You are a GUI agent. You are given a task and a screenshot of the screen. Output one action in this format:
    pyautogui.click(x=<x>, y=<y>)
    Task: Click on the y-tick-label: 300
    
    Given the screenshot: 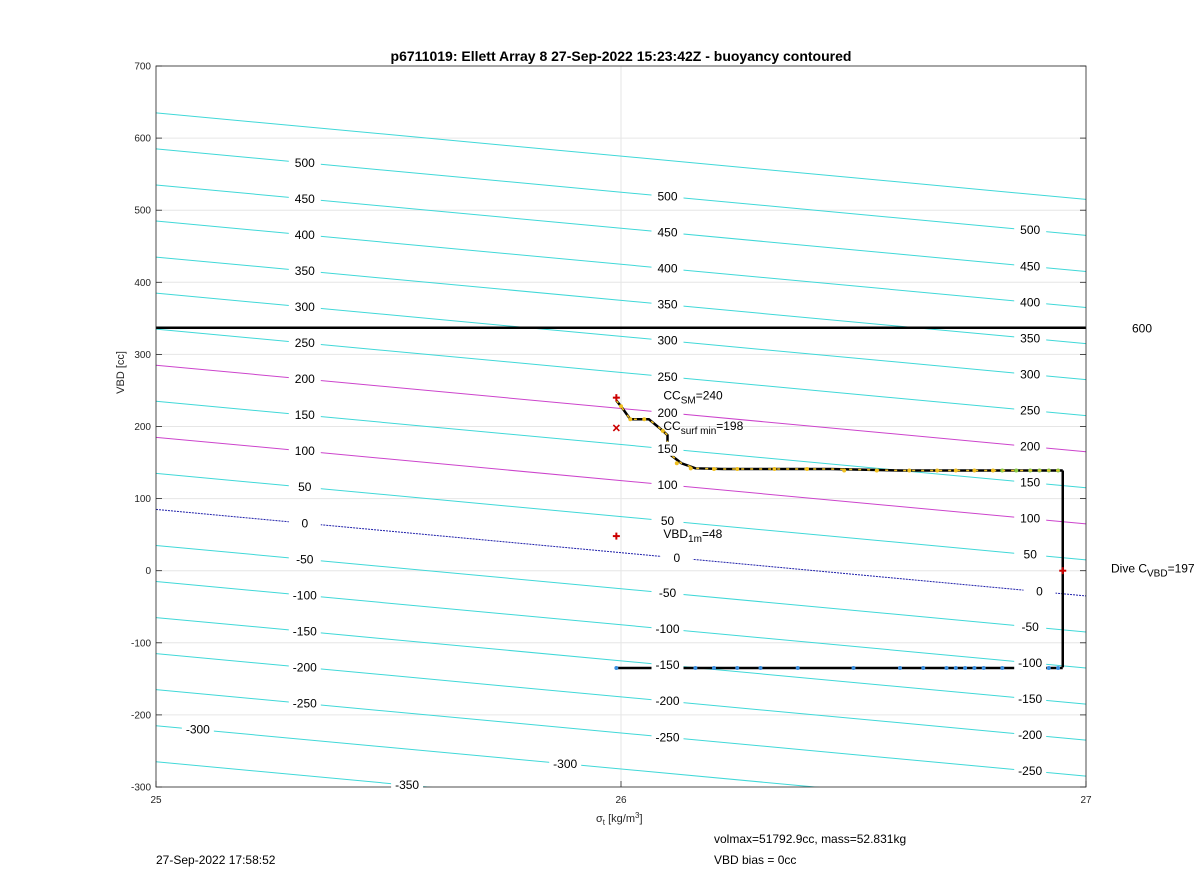 What is the action you would take?
    pyautogui.click(x=142, y=355)
    